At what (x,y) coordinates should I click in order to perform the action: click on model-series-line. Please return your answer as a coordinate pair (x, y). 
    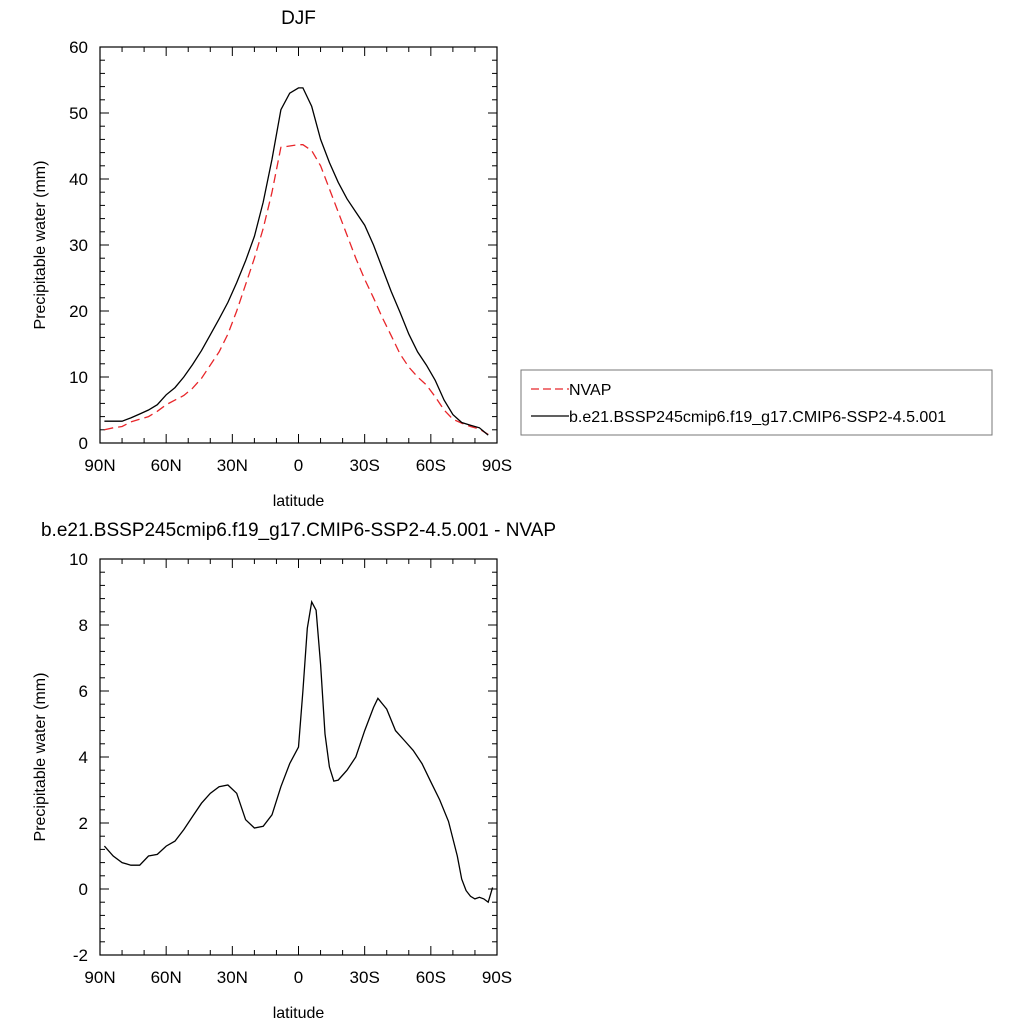
    Looking at the image, I should click on (296, 261).